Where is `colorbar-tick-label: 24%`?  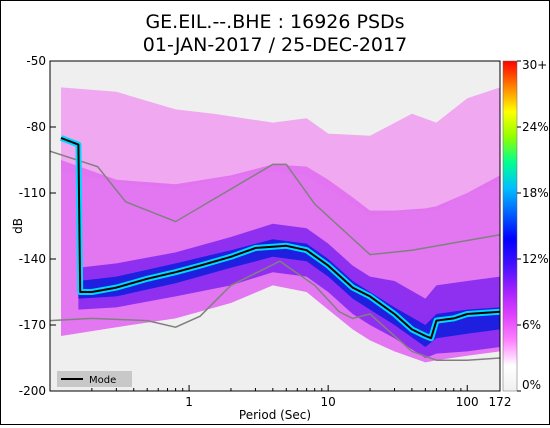
colorbar-tick-label: 24% is located at coordinates (535, 127).